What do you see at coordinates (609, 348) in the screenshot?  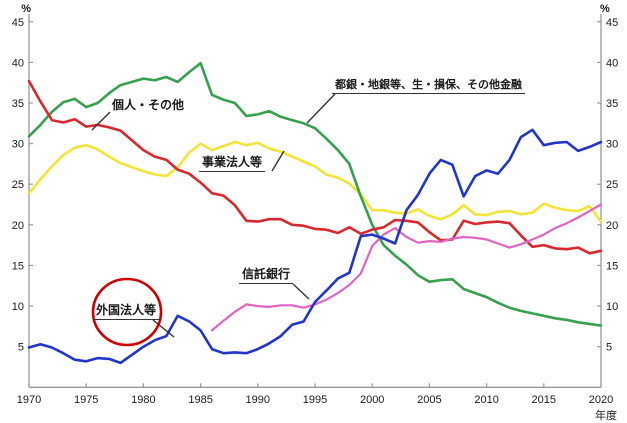 I see `y-tick-label-right: 5` at bounding box center [609, 348].